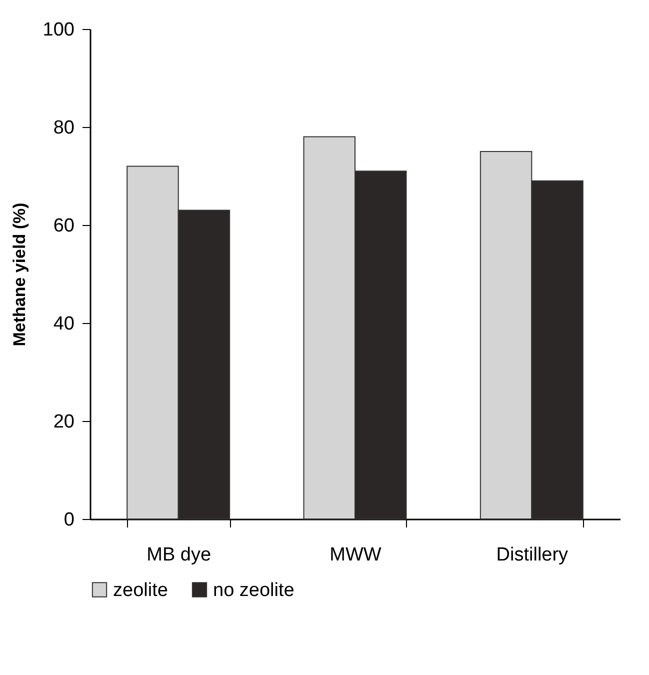 The height and width of the screenshot is (675, 649). What do you see at coordinates (253, 590) in the screenshot?
I see `legend-label: no zeolite` at bounding box center [253, 590].